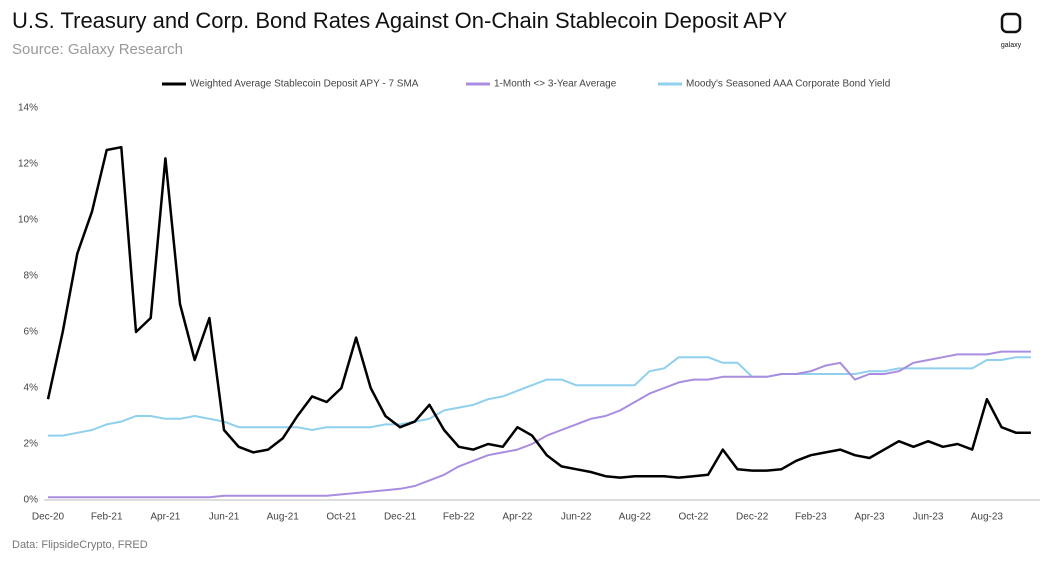 Image resolution: width=1053 pixels, height=565 pixels. What do you see at coordinates (576, 517) in the screenshot?
I see `x-tick-label: Jun-22` at bounding box center [576, 517].